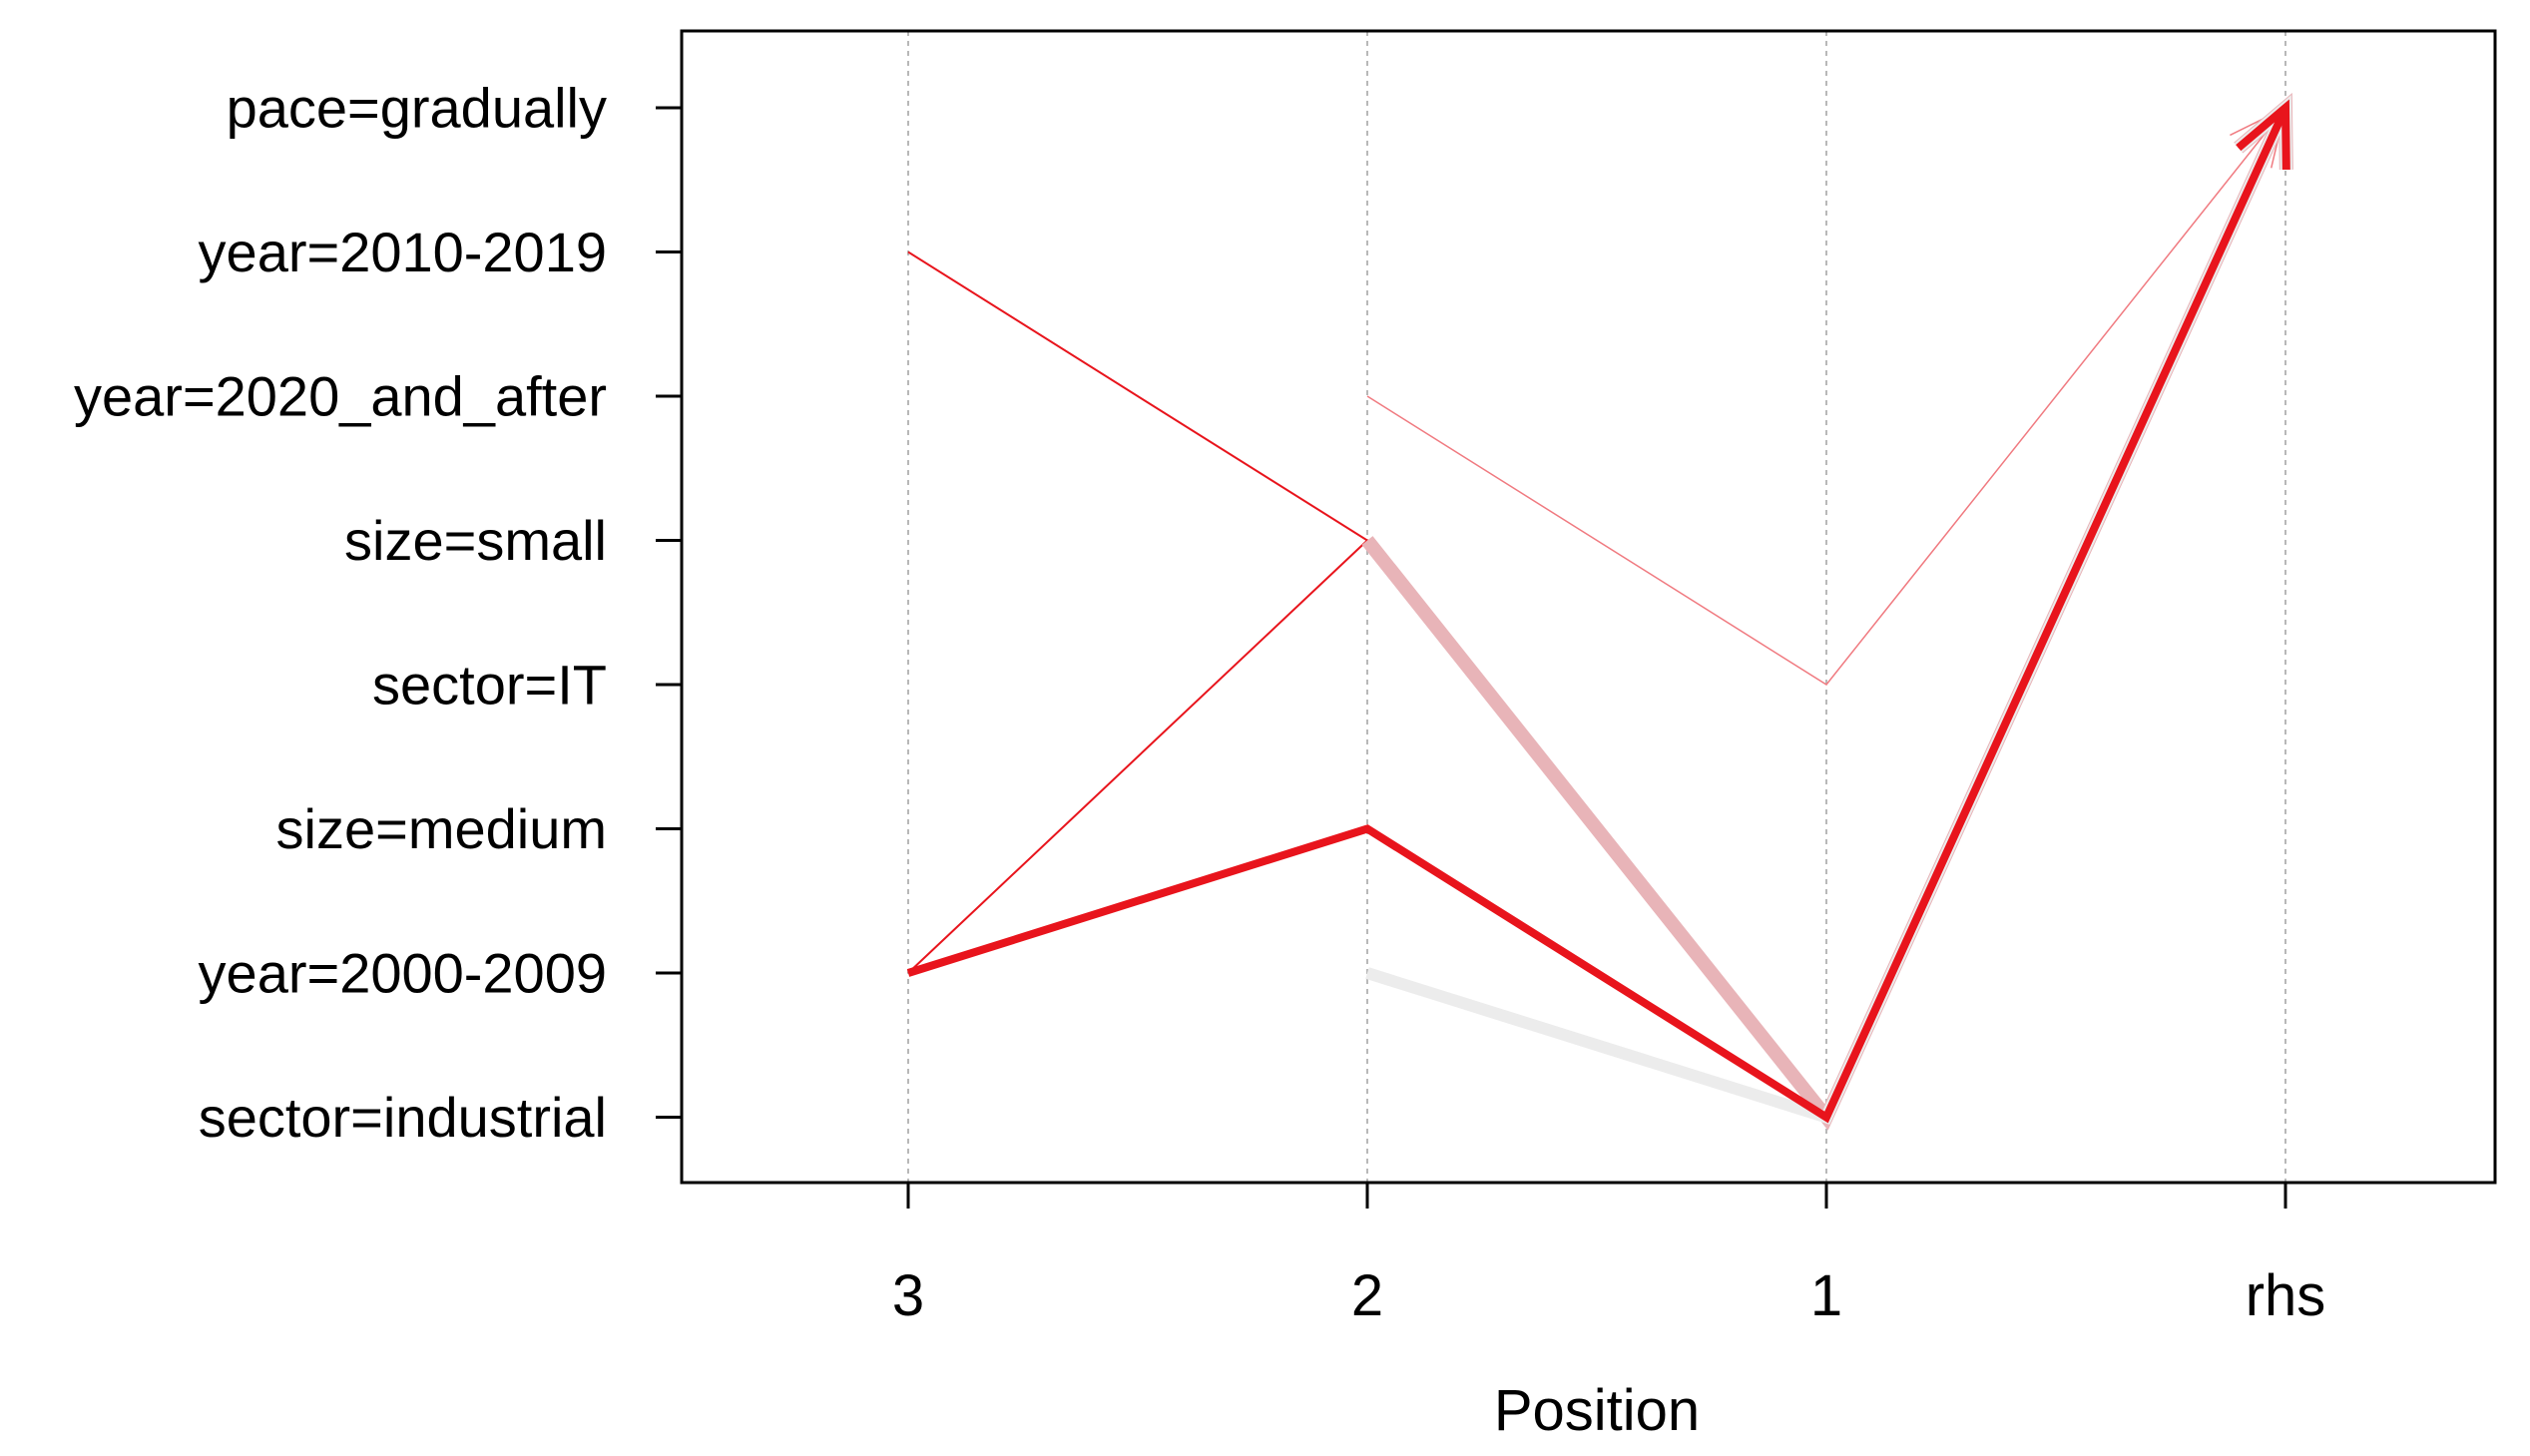 The height and width of the screenshot is (1456, 2530). Describe the element at coordinates (1826, 396) in the screenshot. I see `rule-line` at that location.